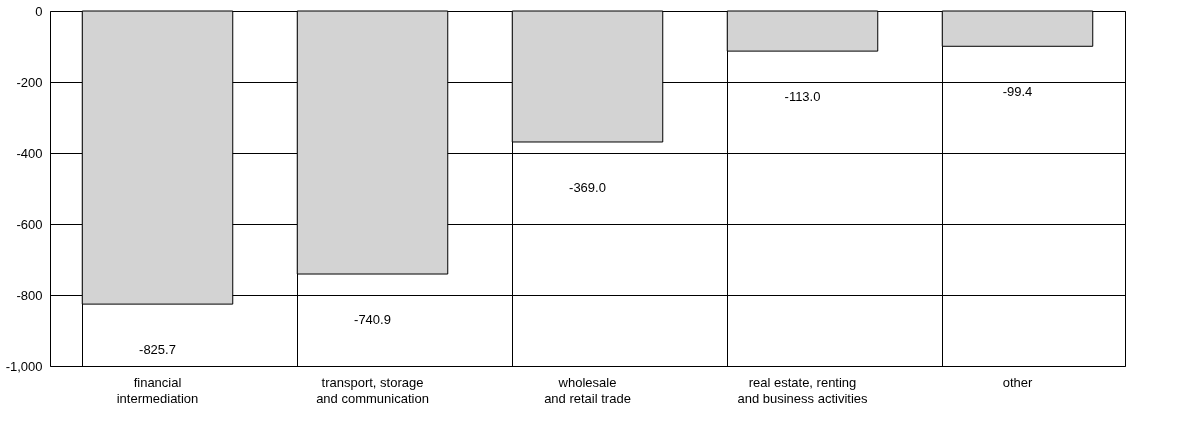 The width and height of the screenshot is (1202, 428). What do you see at coordinates (587, 187) in the screenshot?
I see `data-label: -369.0` at bounding box center [587, 187].